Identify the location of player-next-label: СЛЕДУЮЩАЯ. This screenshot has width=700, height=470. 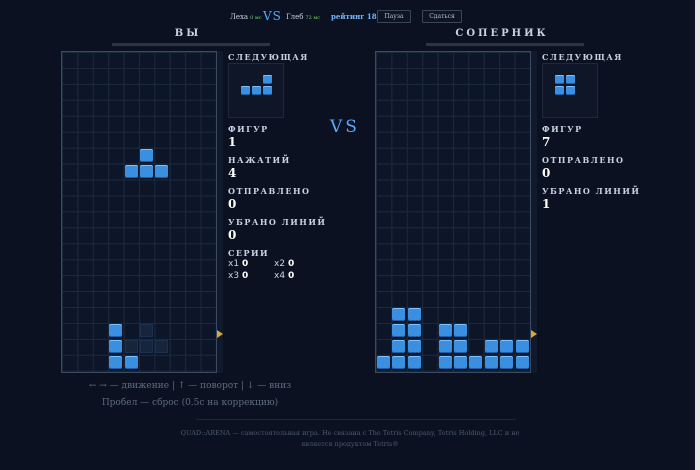
(268, 57).